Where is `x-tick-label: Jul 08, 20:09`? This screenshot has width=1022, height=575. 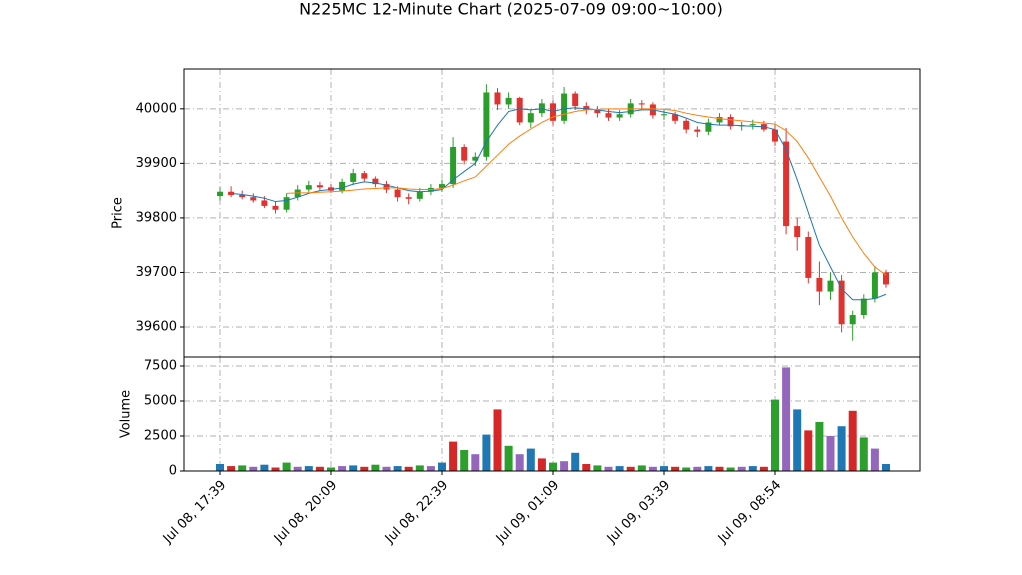
x-tick-label: Jul 08, 20:09 is located at coordinates (305, 512).